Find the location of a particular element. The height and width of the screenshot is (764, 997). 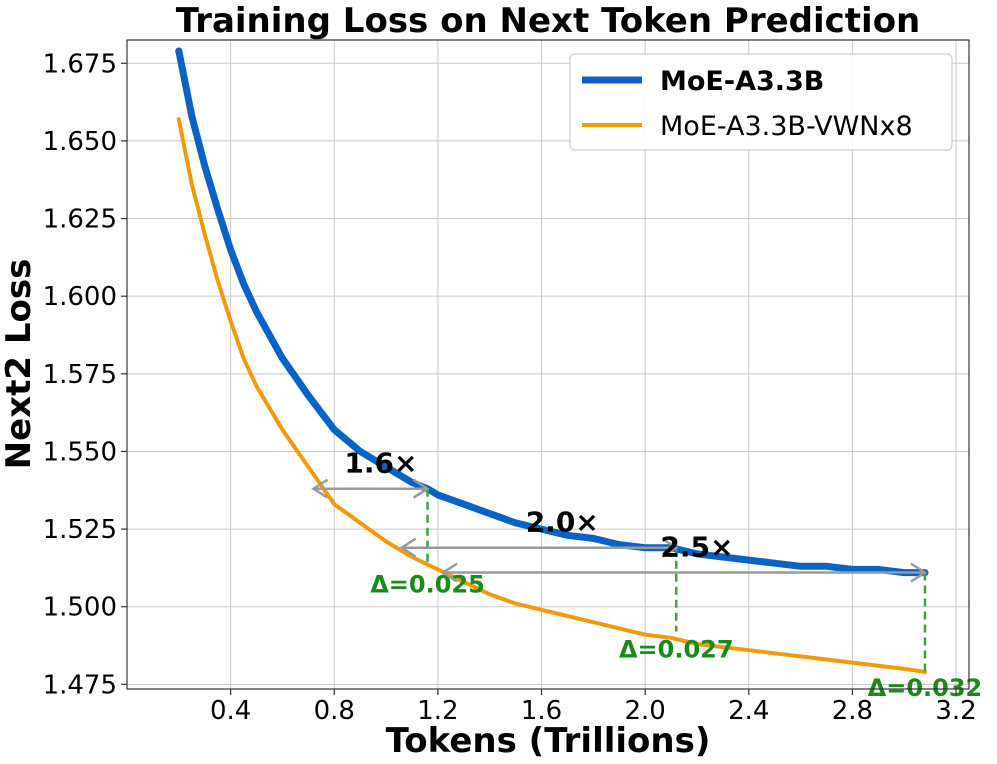

speedup-label: 1.6× is located at coordinates (380, 463).